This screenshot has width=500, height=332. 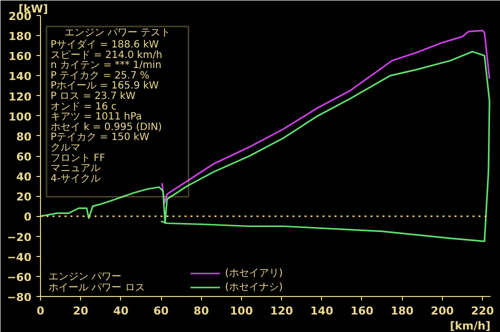 I want to click on x-tick-label: 20, so click(x=81, y=311).